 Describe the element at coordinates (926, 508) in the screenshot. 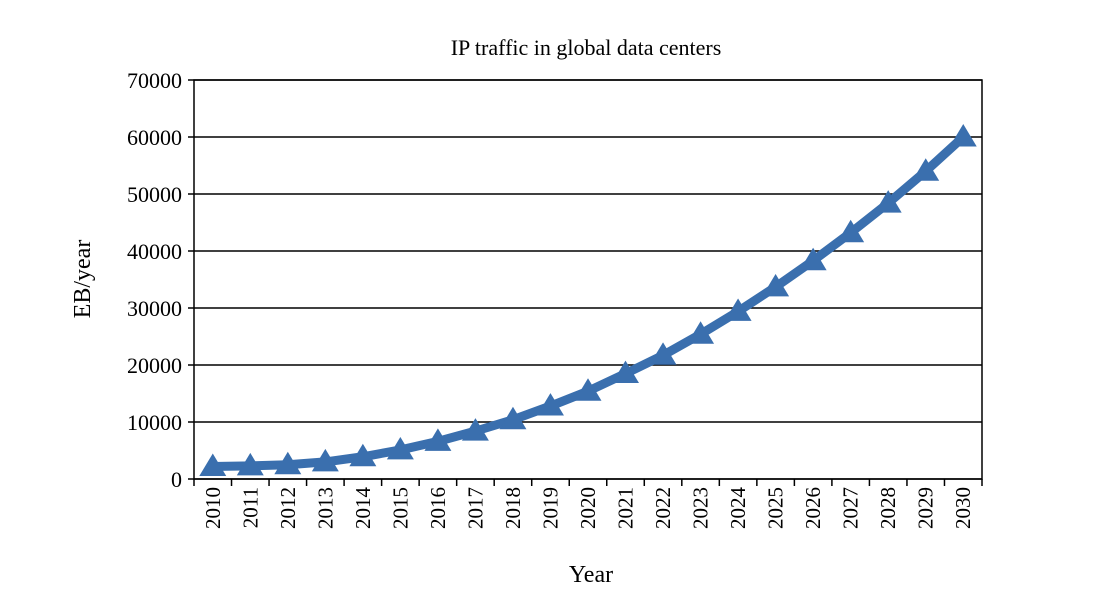

I see `x-tick-label: 2029` at that location.